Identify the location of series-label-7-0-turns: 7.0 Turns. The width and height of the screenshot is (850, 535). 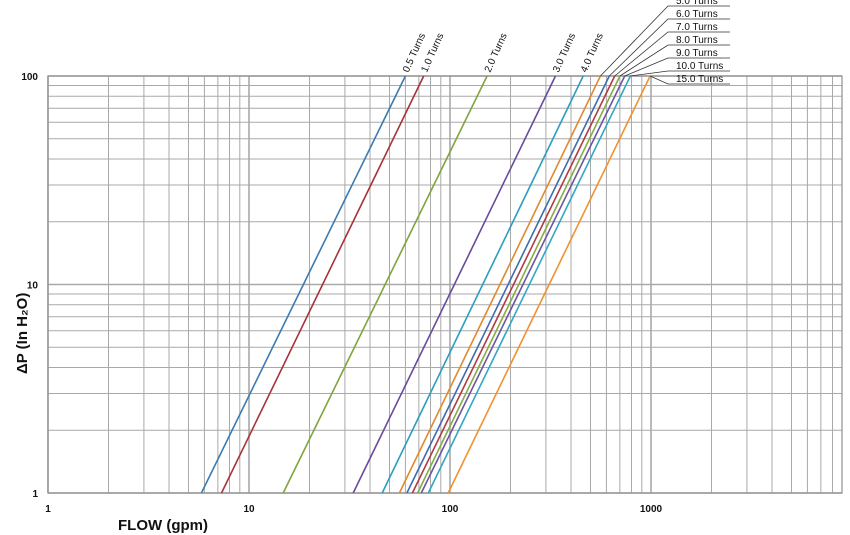
(697, 27).